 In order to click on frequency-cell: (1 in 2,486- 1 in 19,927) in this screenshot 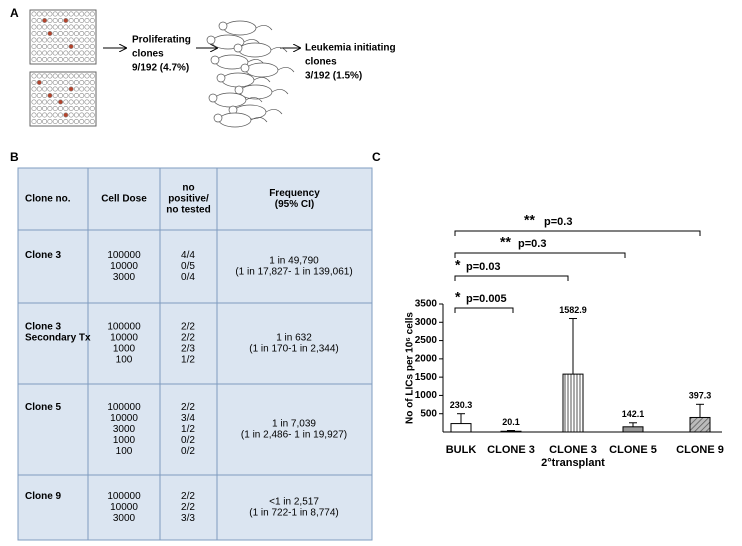, I will do `click(294, 435)`.